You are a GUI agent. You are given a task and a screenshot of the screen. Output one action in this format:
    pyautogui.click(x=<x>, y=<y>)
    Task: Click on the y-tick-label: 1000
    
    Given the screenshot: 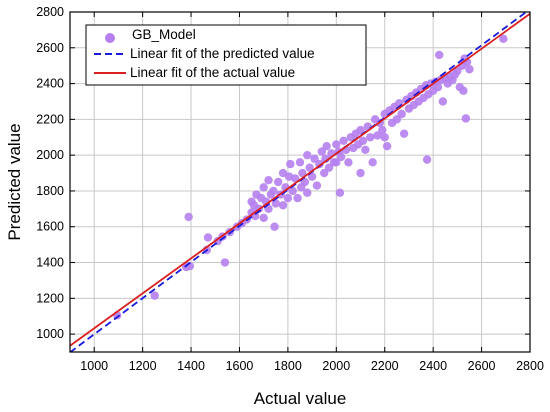 What is the action you would take?
    pyautogui.click(x=50, y=334)
    